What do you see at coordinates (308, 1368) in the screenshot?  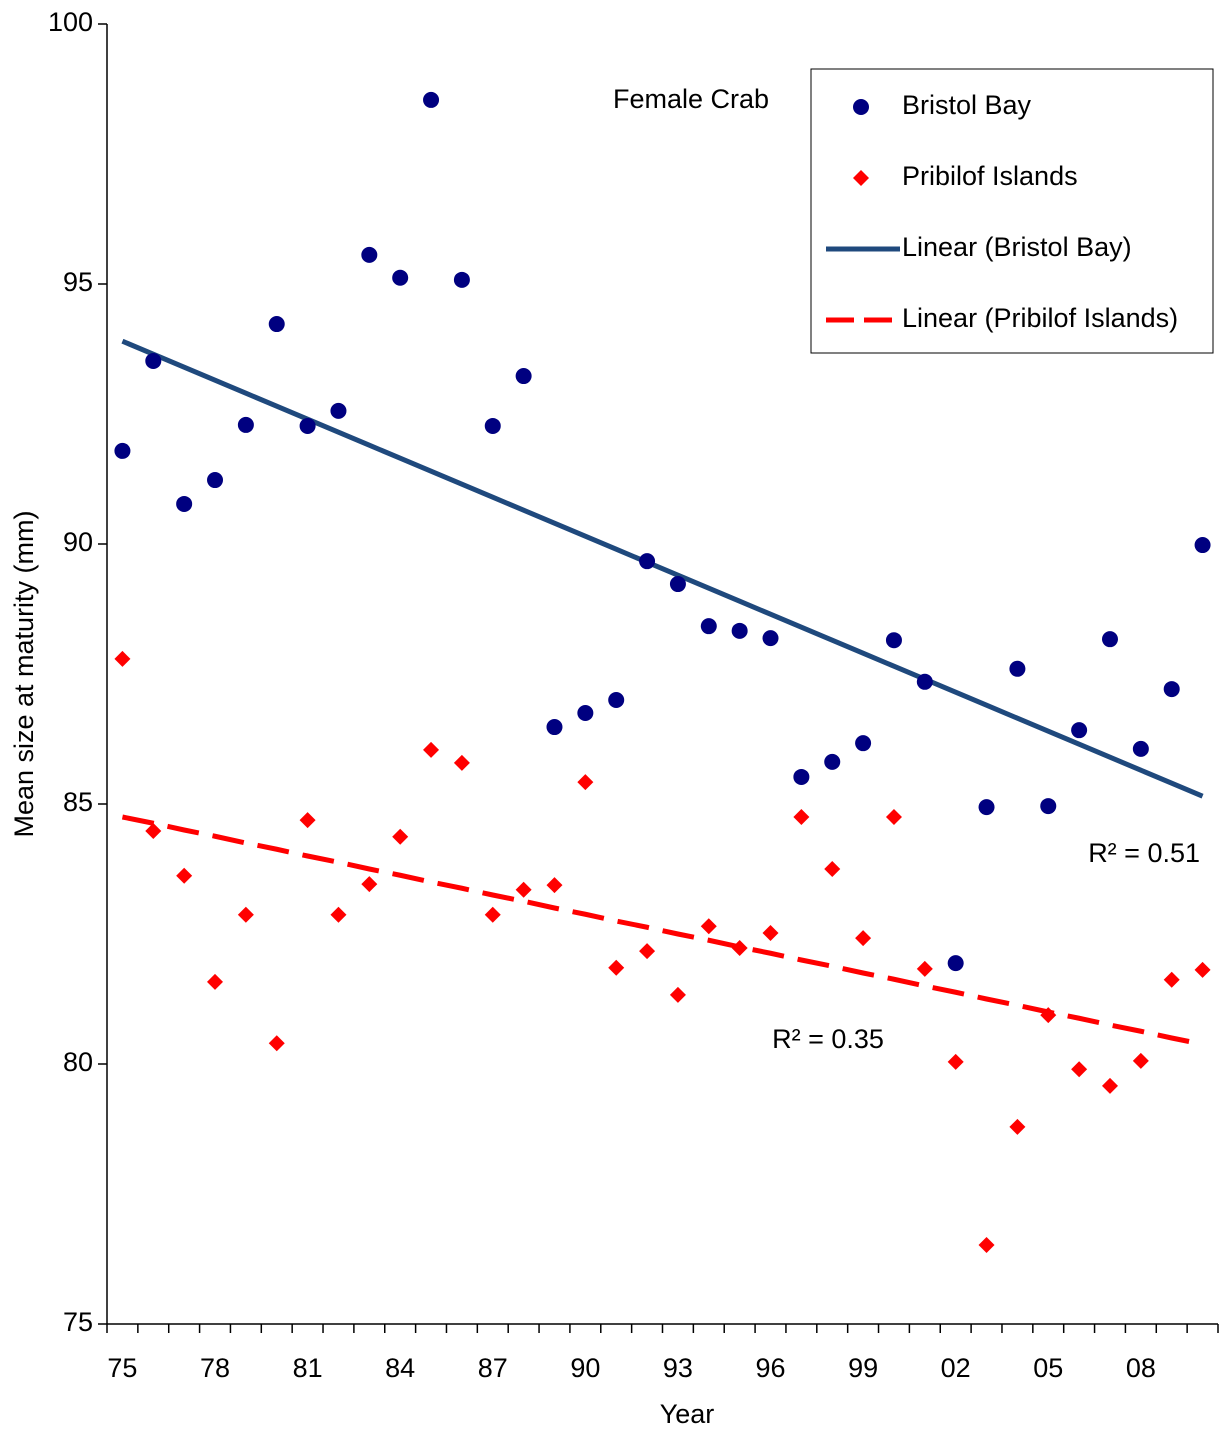 I see `x-tick-label: 81` at bounding box center [308, 1368].